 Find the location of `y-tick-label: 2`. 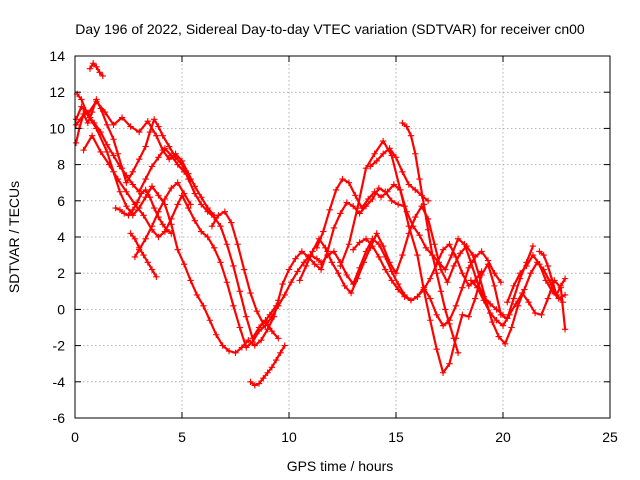

y-tick-label: 2 is located at coordinates (61, 273).